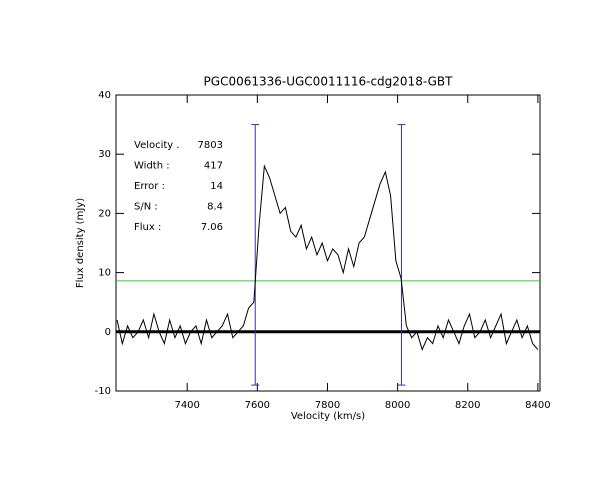 This screenshot has height=500, width=612. Describe the element at coordinates (467, 405) in the screenshot. I see `x-tick-label: 8200` at that location.